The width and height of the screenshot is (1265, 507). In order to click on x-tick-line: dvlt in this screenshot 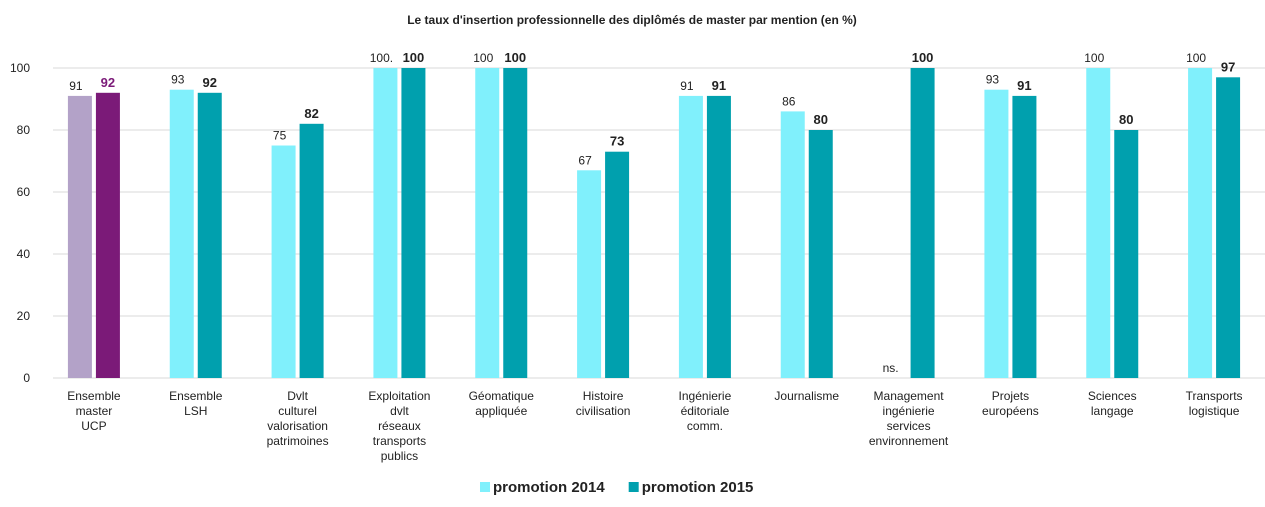, I will do `click(399, 411)`.